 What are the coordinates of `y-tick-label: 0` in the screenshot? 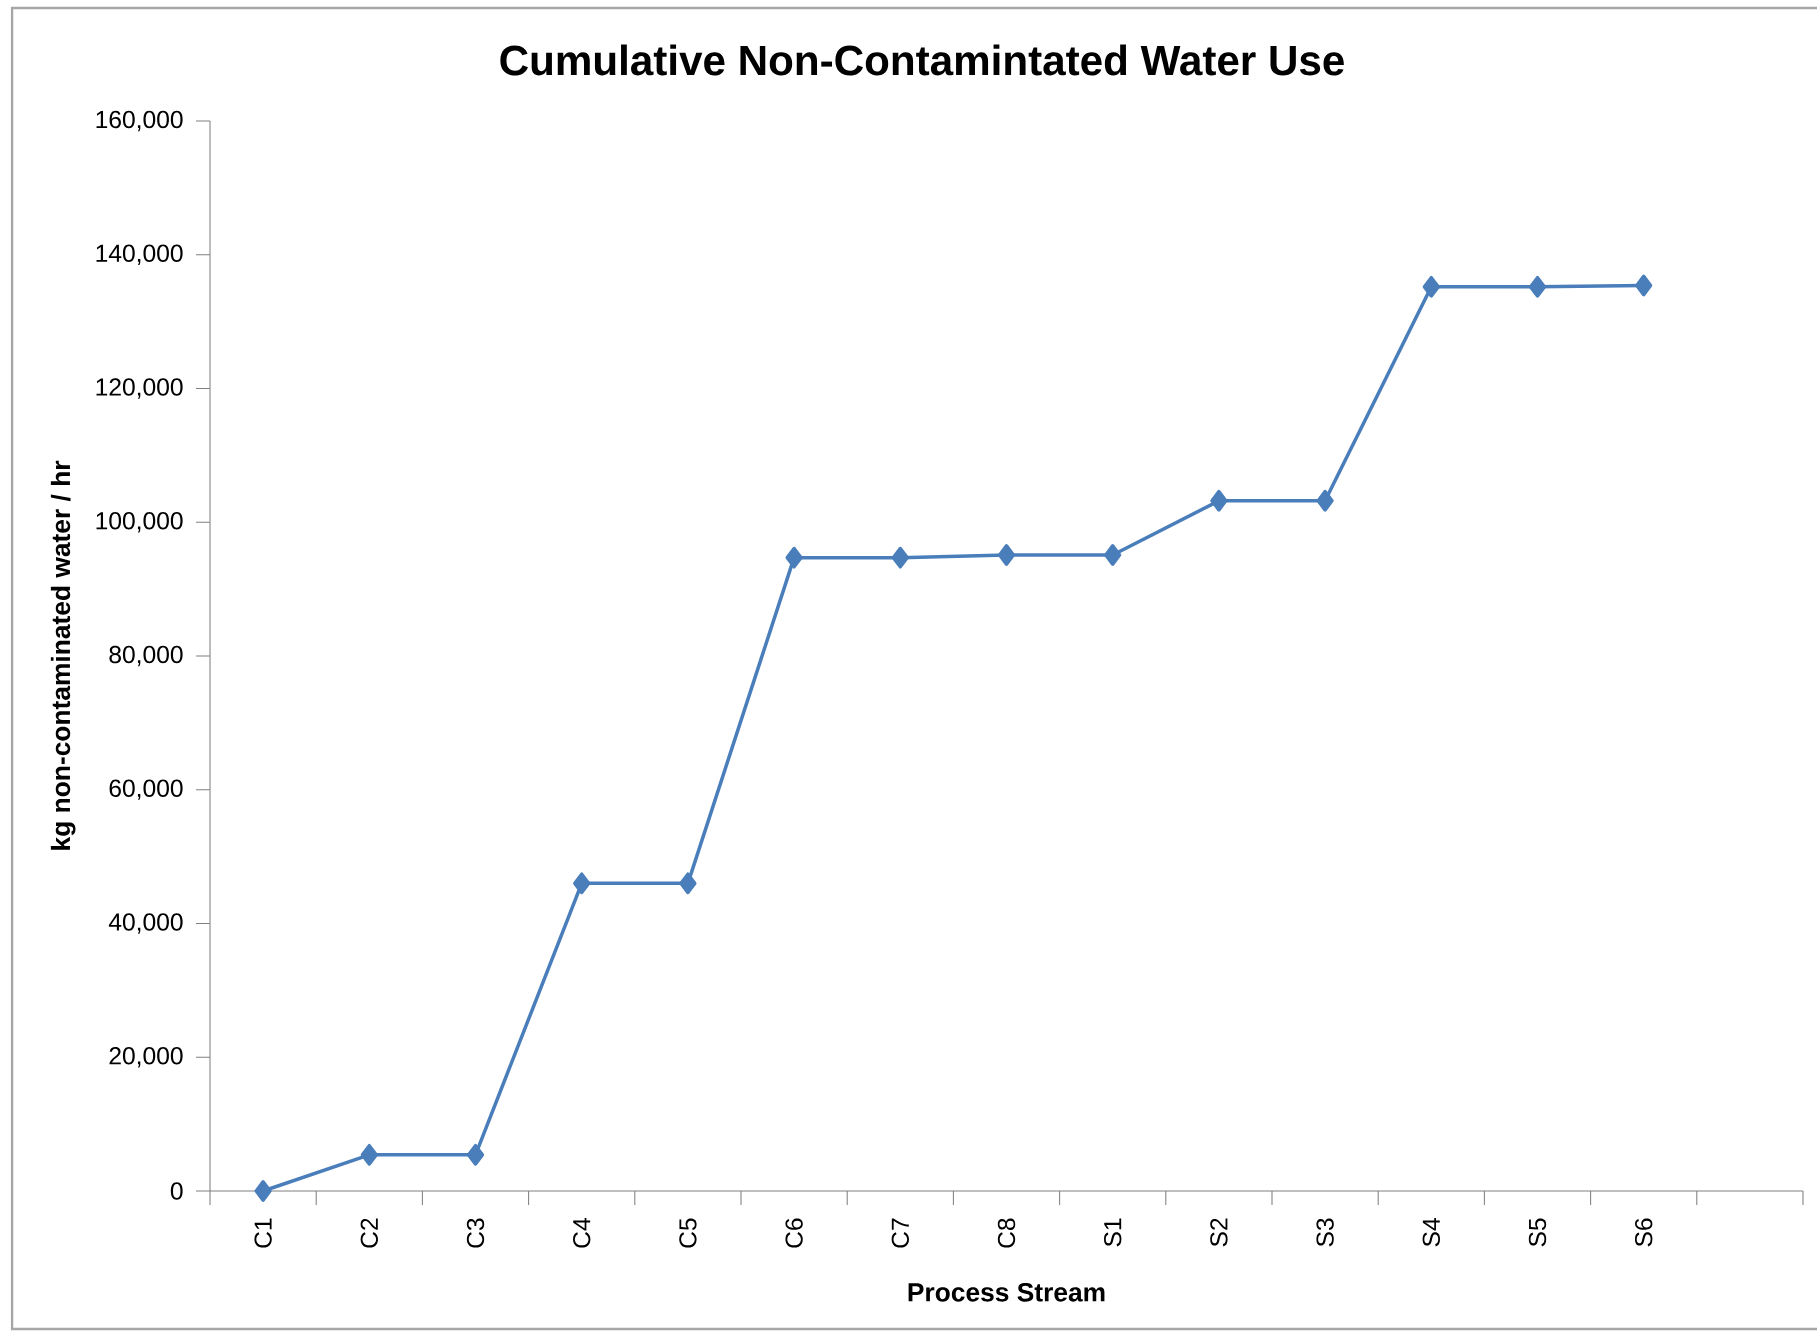 It's located at (176, 1191).